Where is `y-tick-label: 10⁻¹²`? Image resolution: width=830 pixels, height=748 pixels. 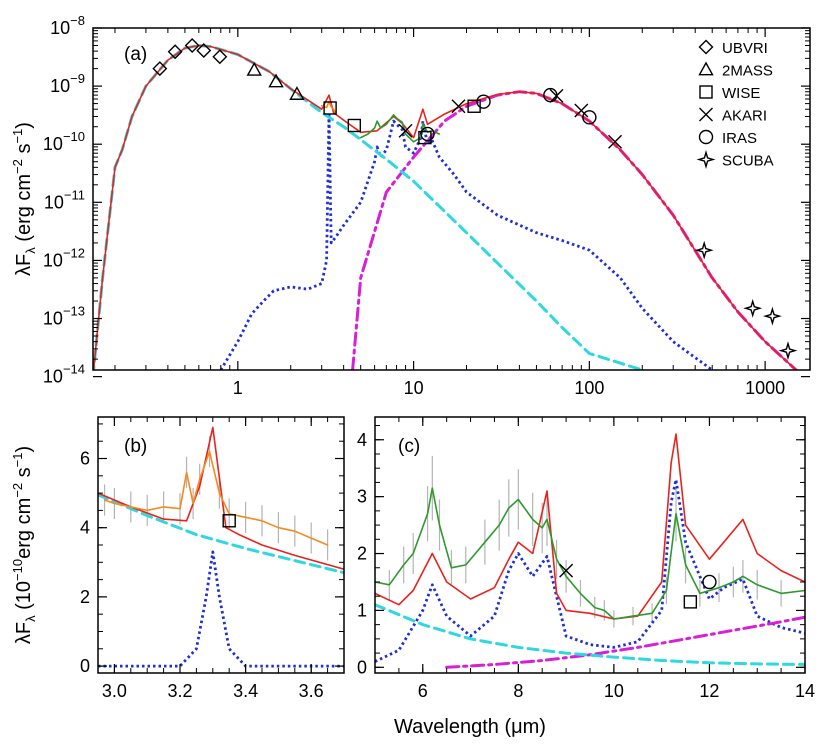
y-tick-label: 10⁻¹² is located at coordinates (64, 257).